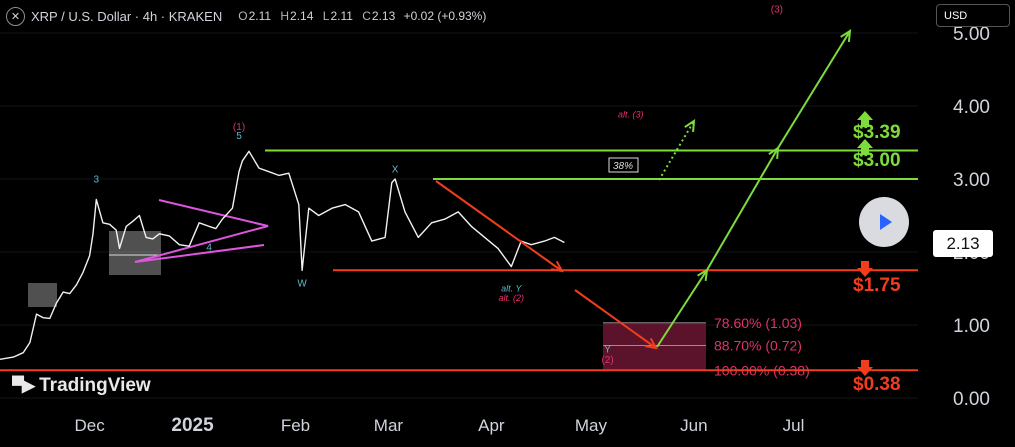 Image resolution: width=1015 pixels, height=447 pixels. Describe the element at coordinates (676, 150) in the screenshot. I see `alt-up-arrow` at that location.